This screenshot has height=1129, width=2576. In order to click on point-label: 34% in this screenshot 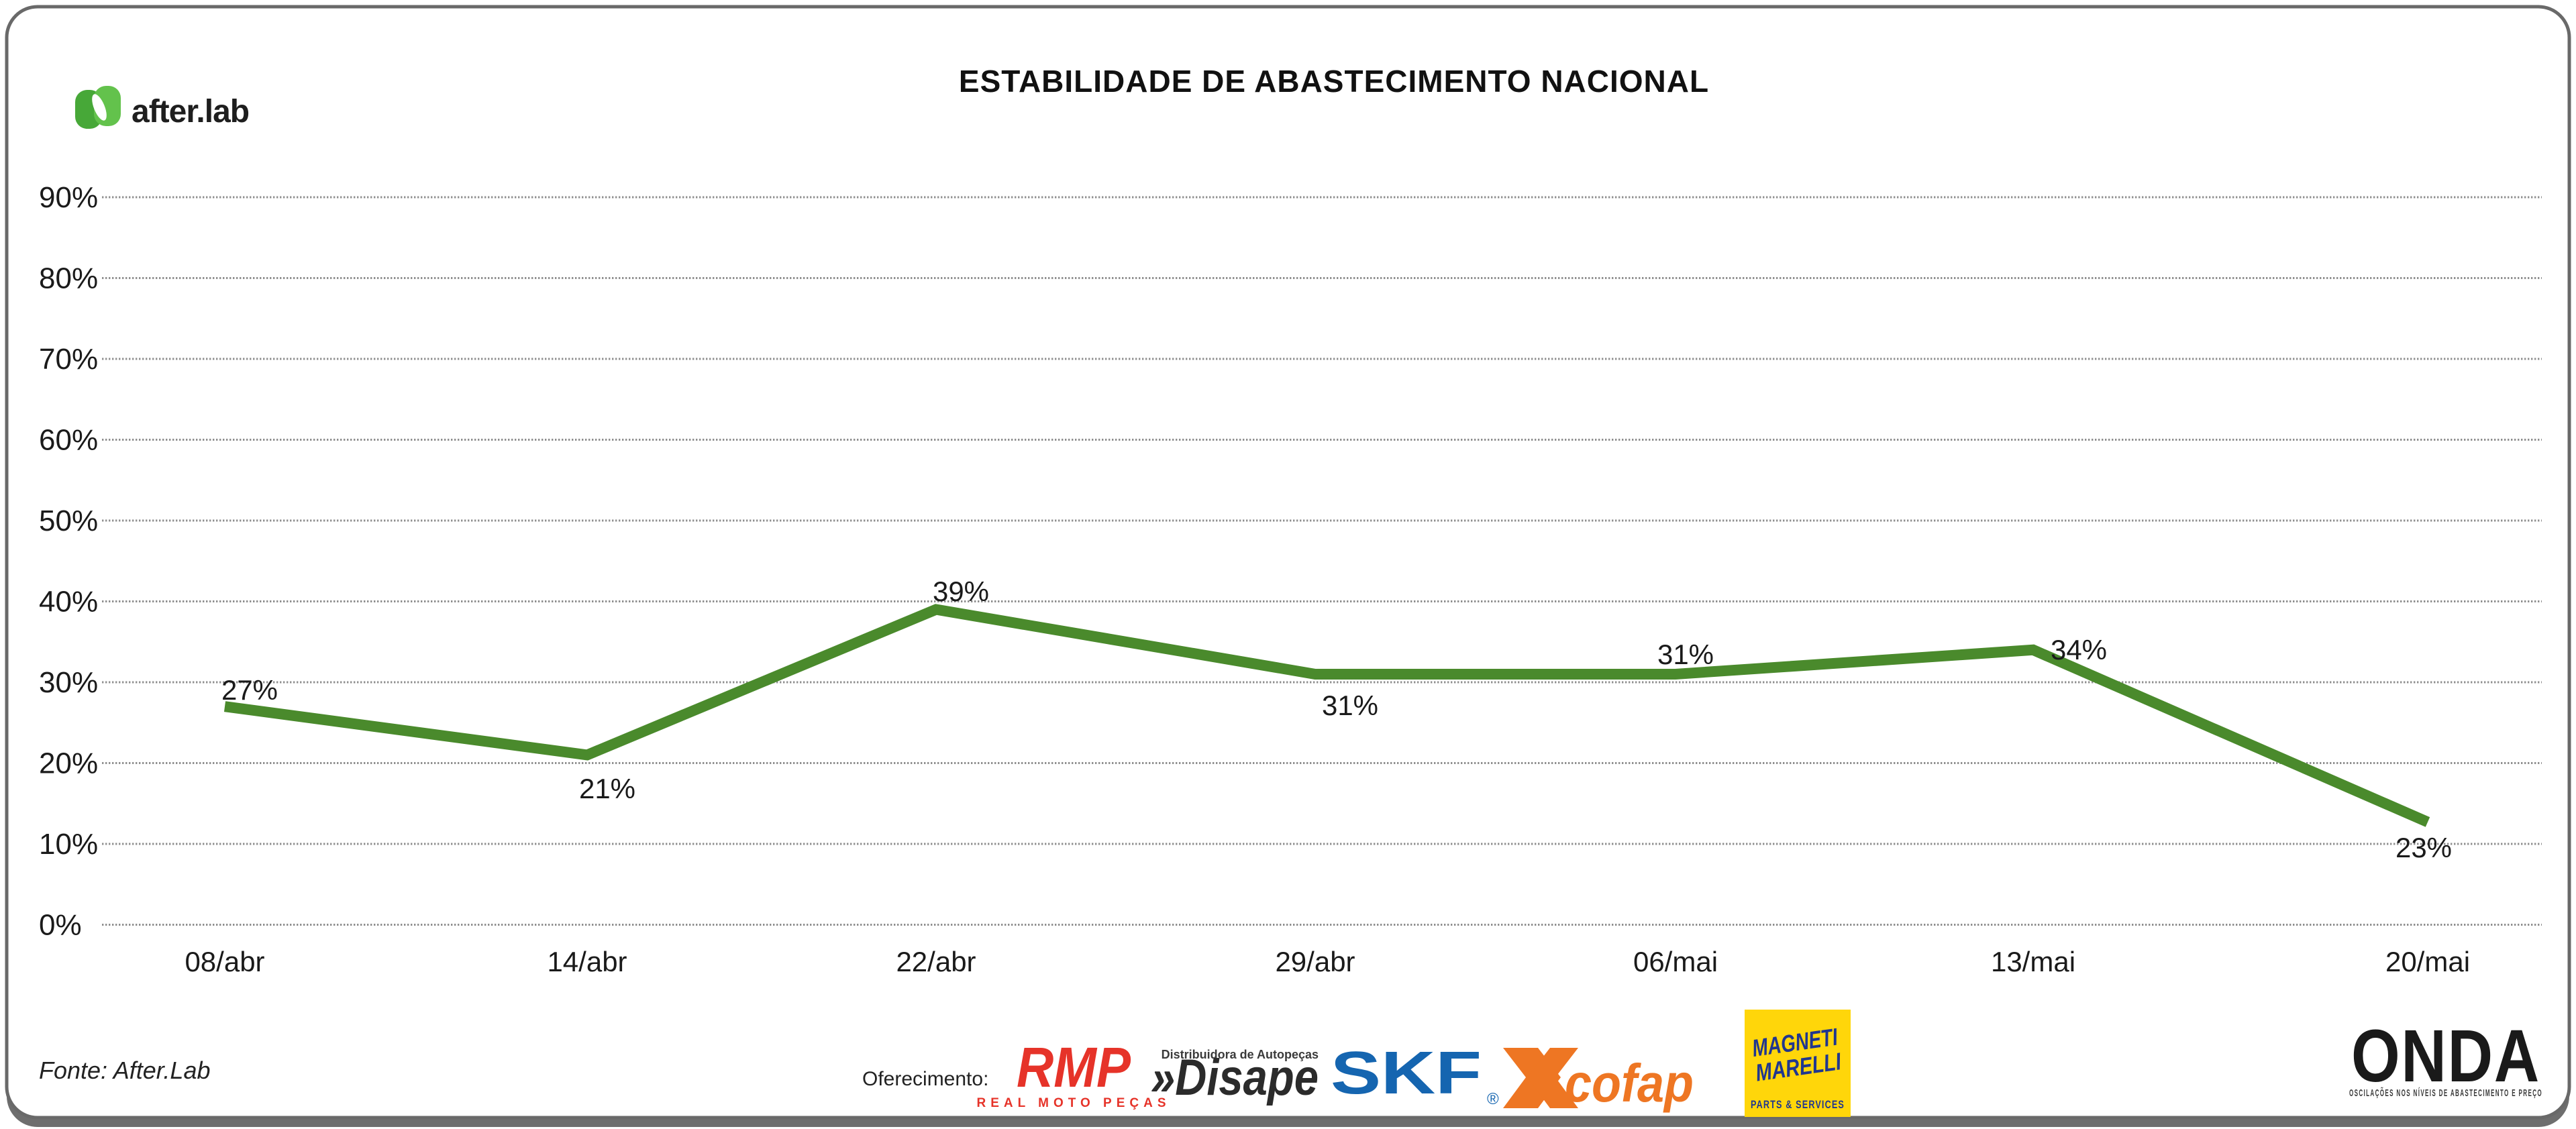, I will do `click(2079, 650)`.